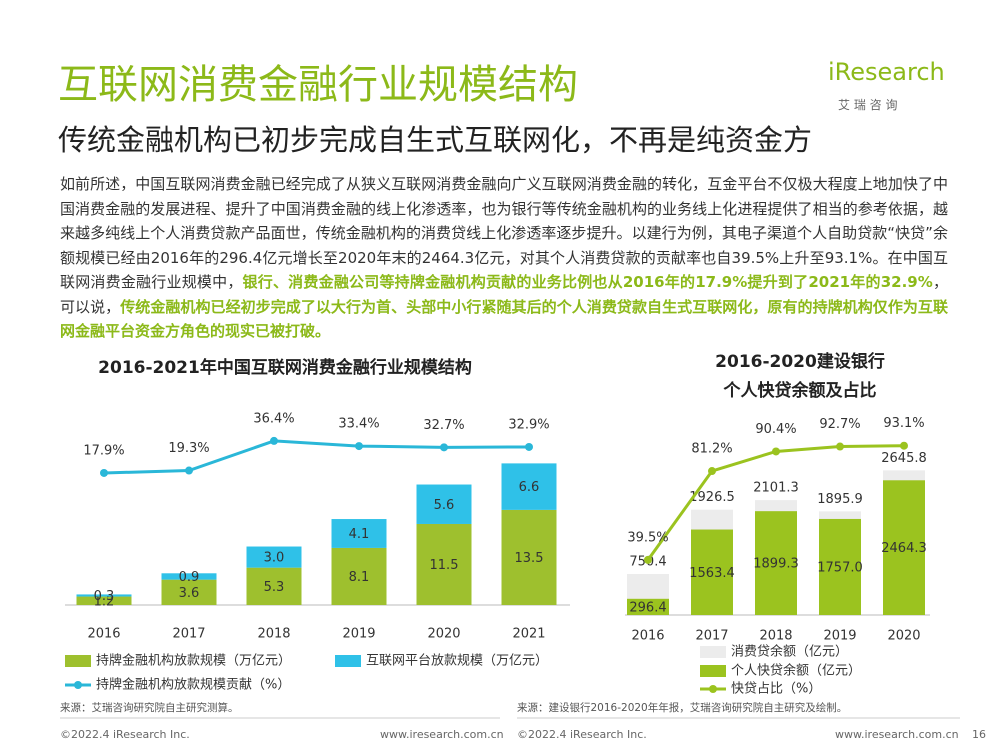 This screenshot has height=750, width=1000. Describe the element at coordinates (904, 458) in the screenshot. I see `value-label: 2645.8` at that location.